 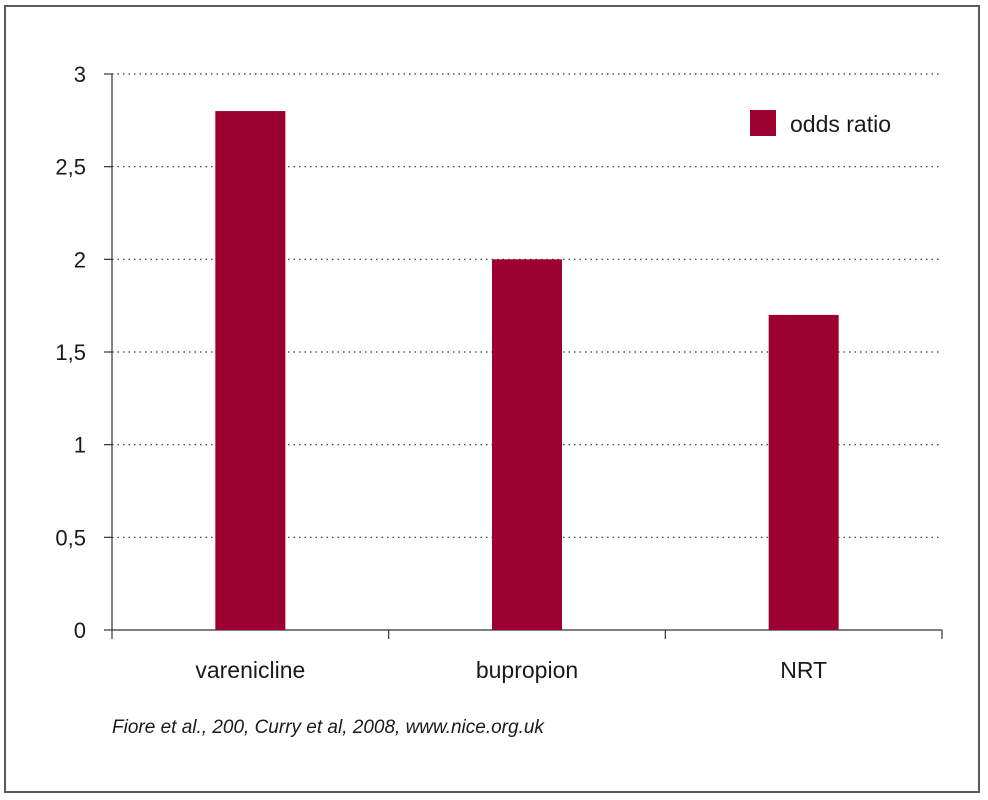 I want to click on legend: odds ratio, so click(x=820, y=123).